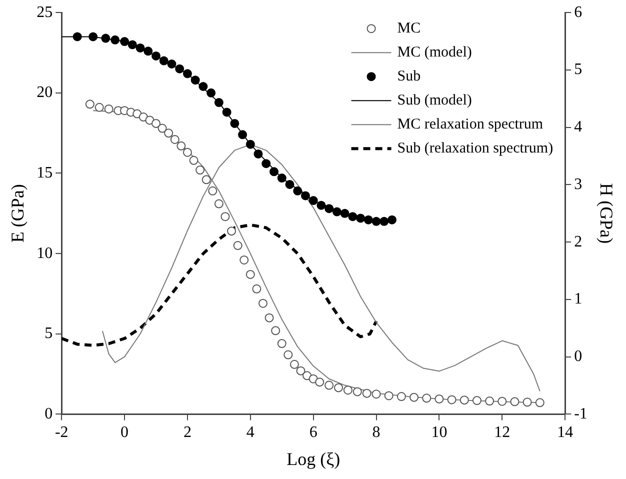 This screenshot has height=479, width=626. Describe the element at coordinates (18, 213) in the screenshot. I see `y-axis-title: E (GPa)` at that location.